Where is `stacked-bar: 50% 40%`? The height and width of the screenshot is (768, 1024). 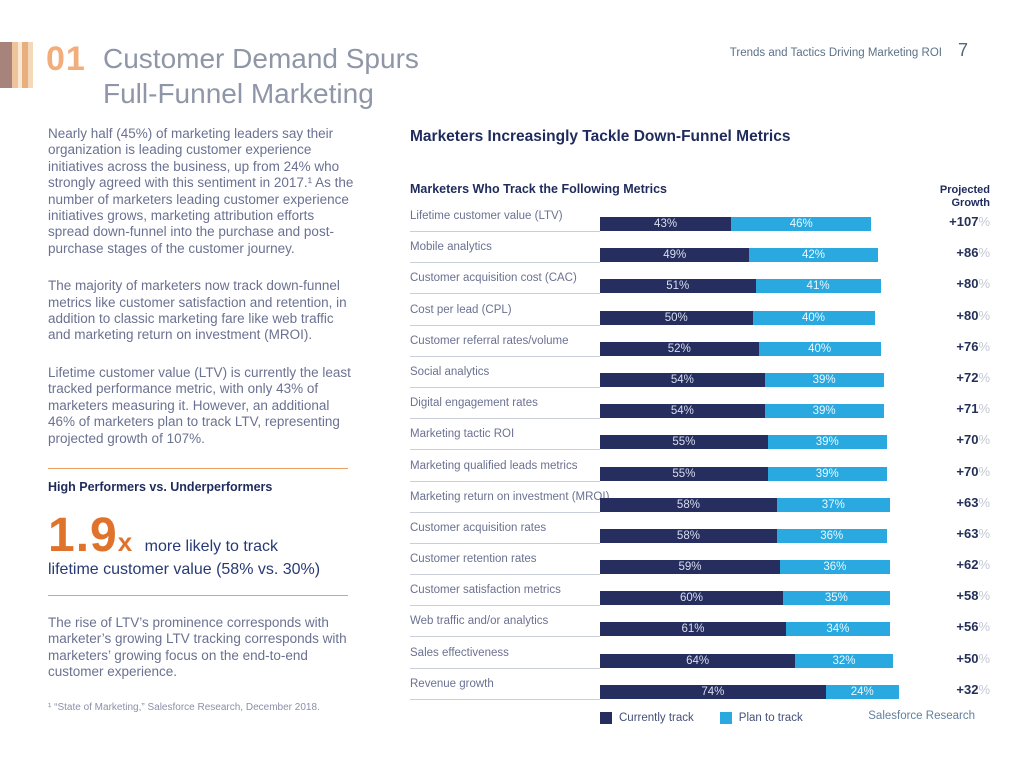 stacked-bar: 50% 40% is located at coordinates (737, 317).